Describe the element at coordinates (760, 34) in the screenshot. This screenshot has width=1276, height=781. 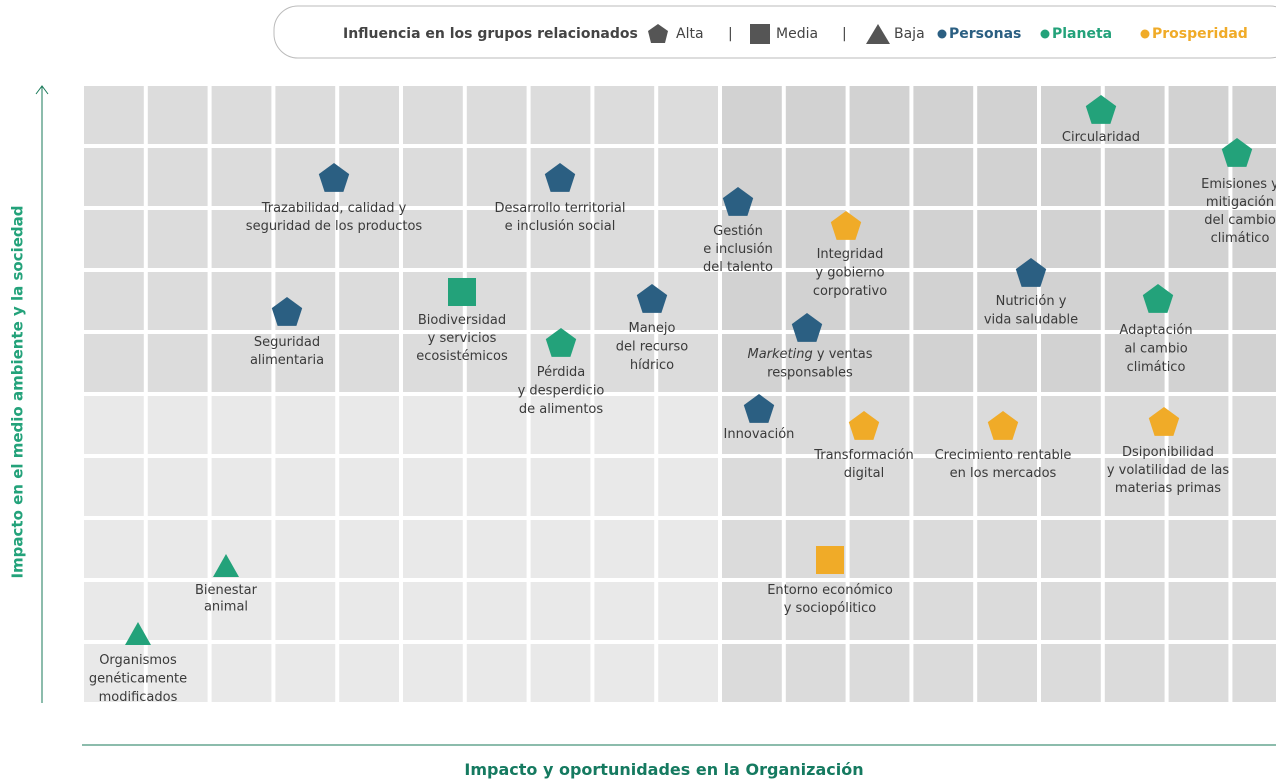
I see `legend-square` at that location.